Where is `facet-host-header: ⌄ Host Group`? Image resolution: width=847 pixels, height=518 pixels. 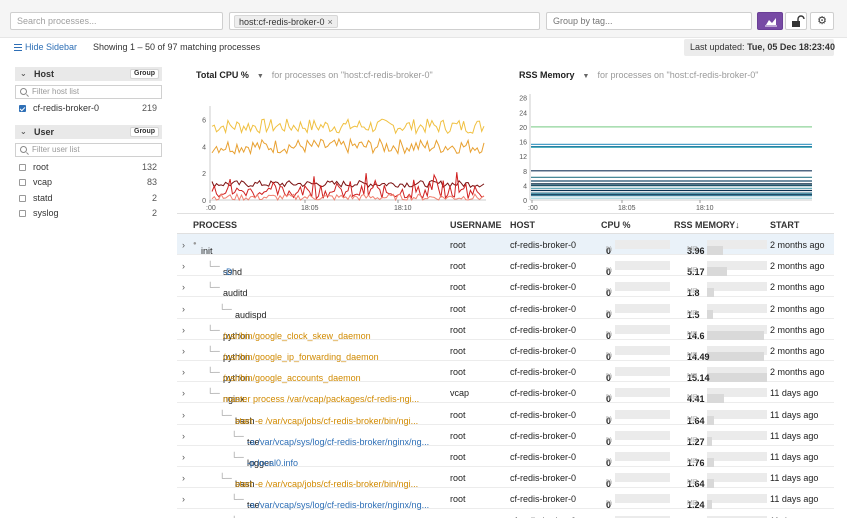
facet-host-header: ⌄ Host Group is located at coordinates (88, 74).